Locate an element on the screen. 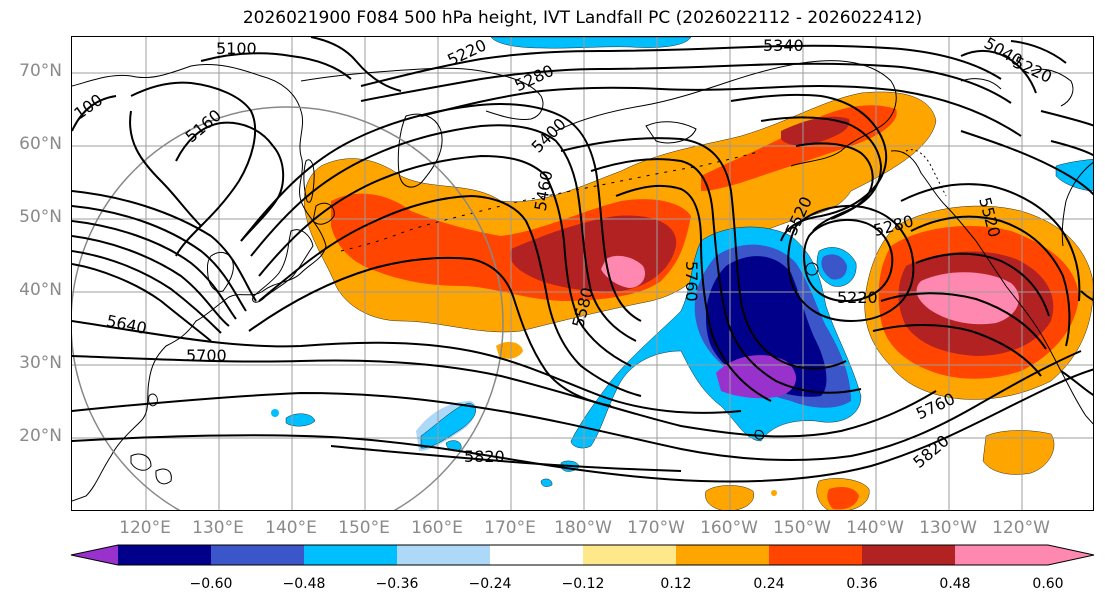 Image resolution: width=1105 pixels, height=604 pixels. lat-label-50n: 50°N is located at coordinates (40, 217).